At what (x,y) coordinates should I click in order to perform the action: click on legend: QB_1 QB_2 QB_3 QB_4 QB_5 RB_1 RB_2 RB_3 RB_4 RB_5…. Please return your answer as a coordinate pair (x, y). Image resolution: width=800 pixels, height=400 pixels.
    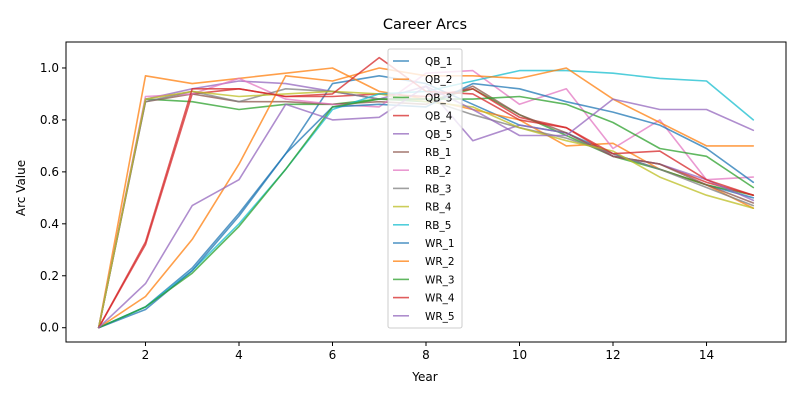
    Looking at the image, I should click on (425, 188).